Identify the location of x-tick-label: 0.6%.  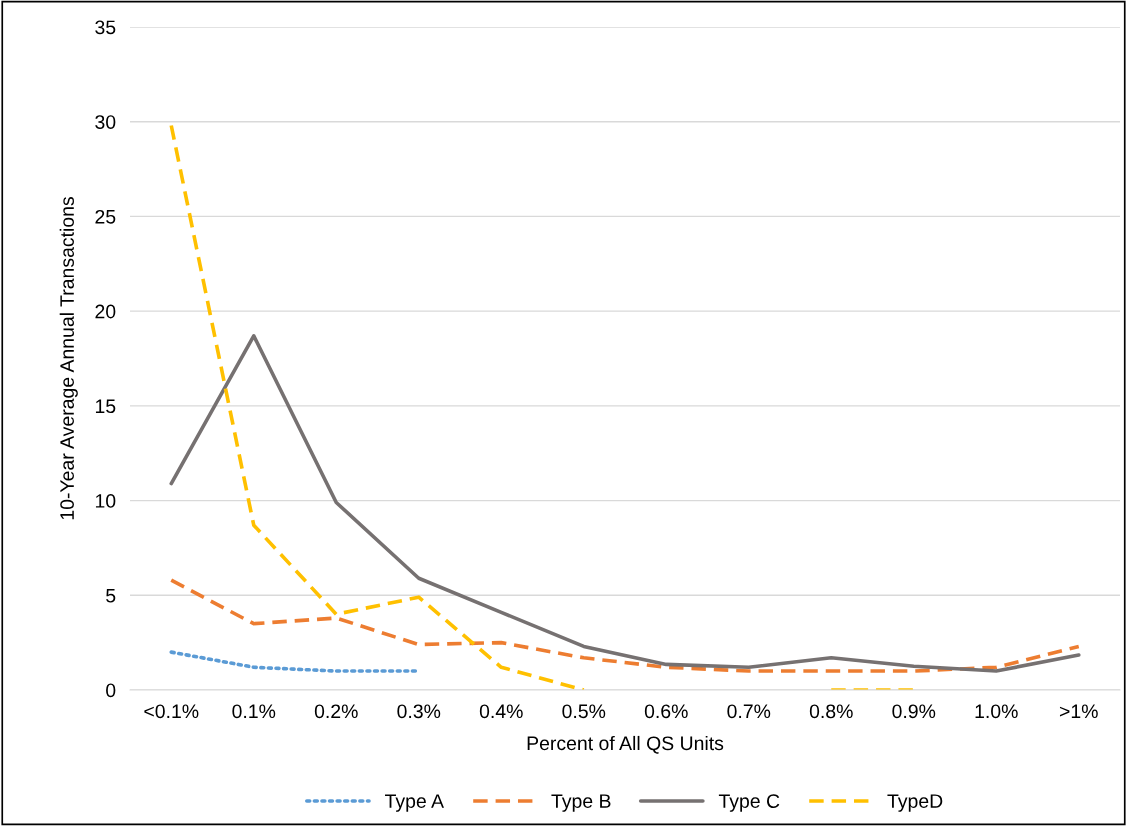
(666, 711).